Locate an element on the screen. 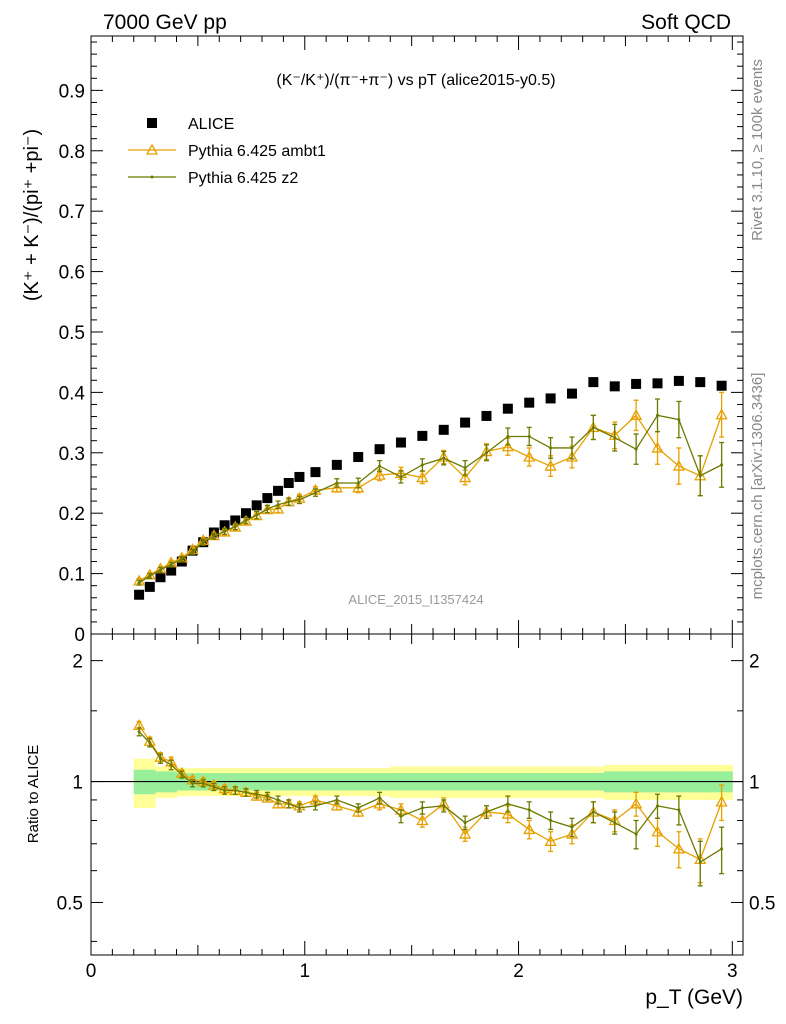  ratio-y-axis-label: Ratio to ALICE is located at coordinates (33, 794).